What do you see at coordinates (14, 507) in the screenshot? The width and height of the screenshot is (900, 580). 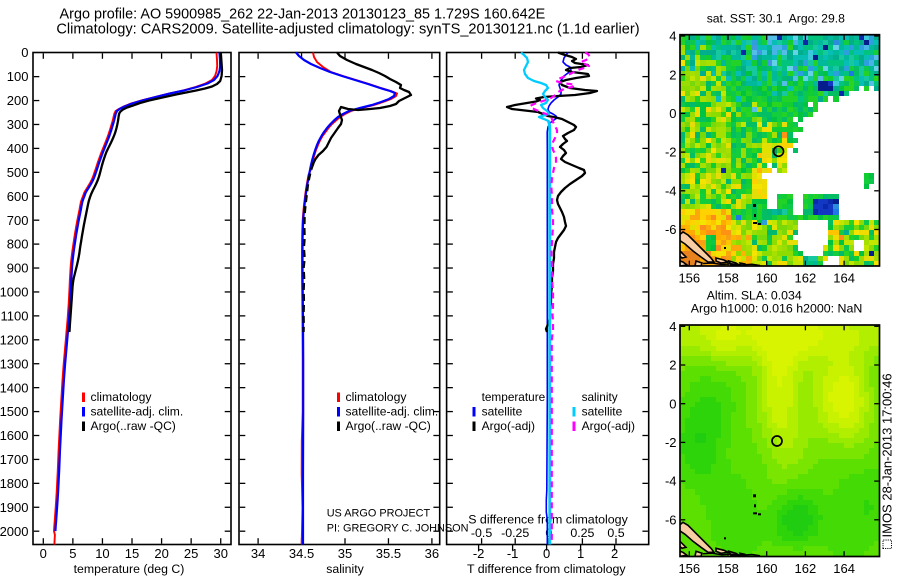 I see `svg-text: 1900` at bounding box center [14, 507].